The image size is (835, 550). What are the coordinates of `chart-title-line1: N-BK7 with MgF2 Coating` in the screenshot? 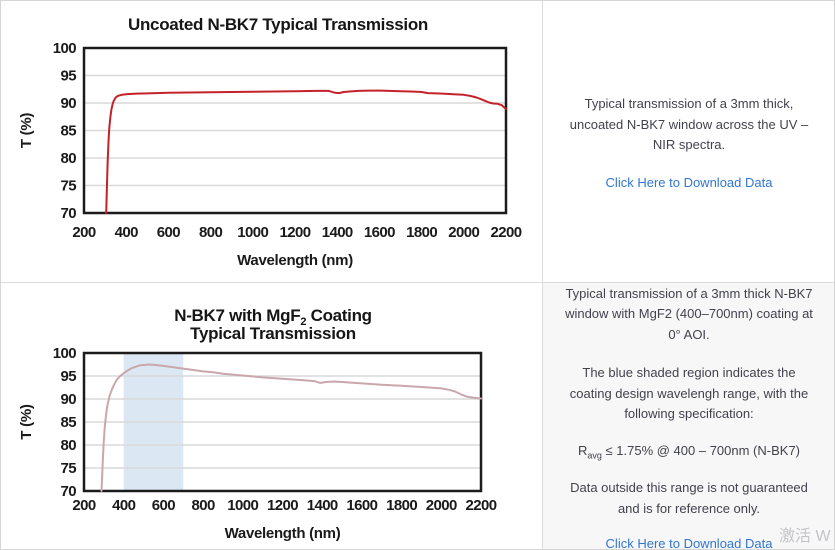 It's located at (273, 317).